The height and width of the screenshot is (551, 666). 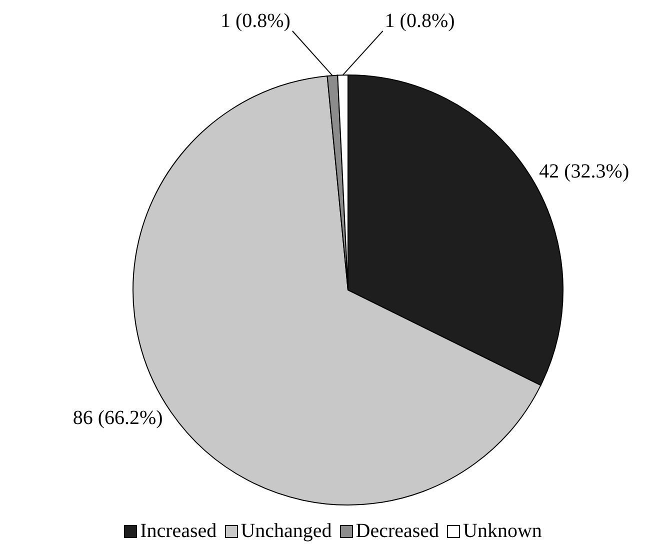 I want to click on data-label: 86 (66.2%), so click(x=117, y=417).